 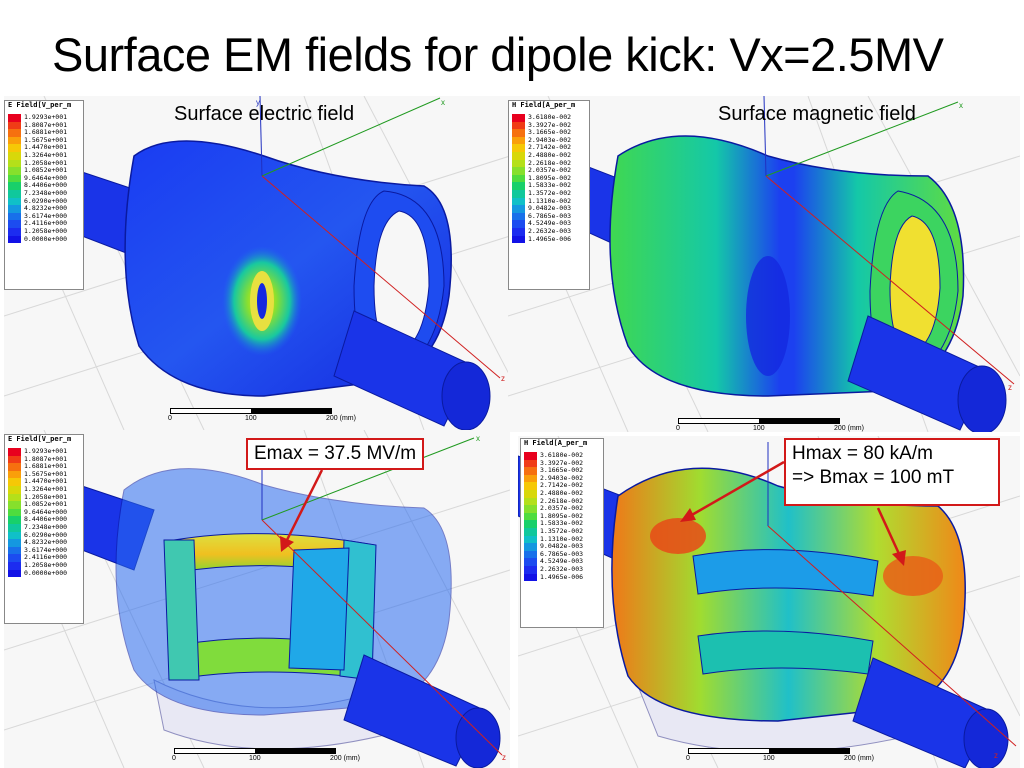 I want to click on legend-title: H Field[A_per_m, so click(x=556, y=443).